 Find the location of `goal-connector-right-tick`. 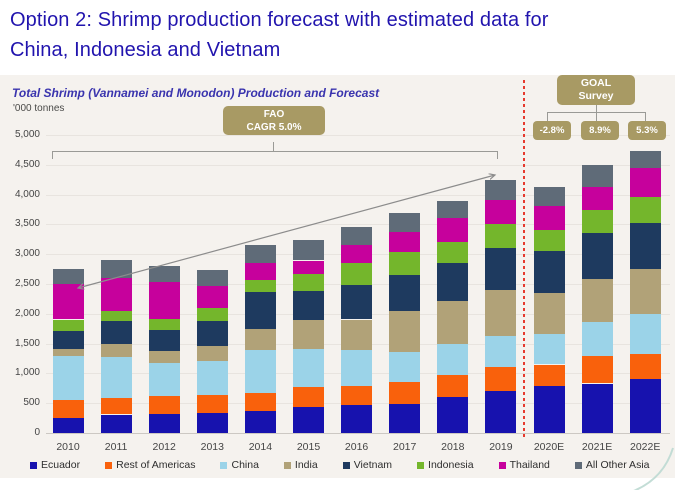

goal-connector-right-tick is located at coordinates (645, 116).